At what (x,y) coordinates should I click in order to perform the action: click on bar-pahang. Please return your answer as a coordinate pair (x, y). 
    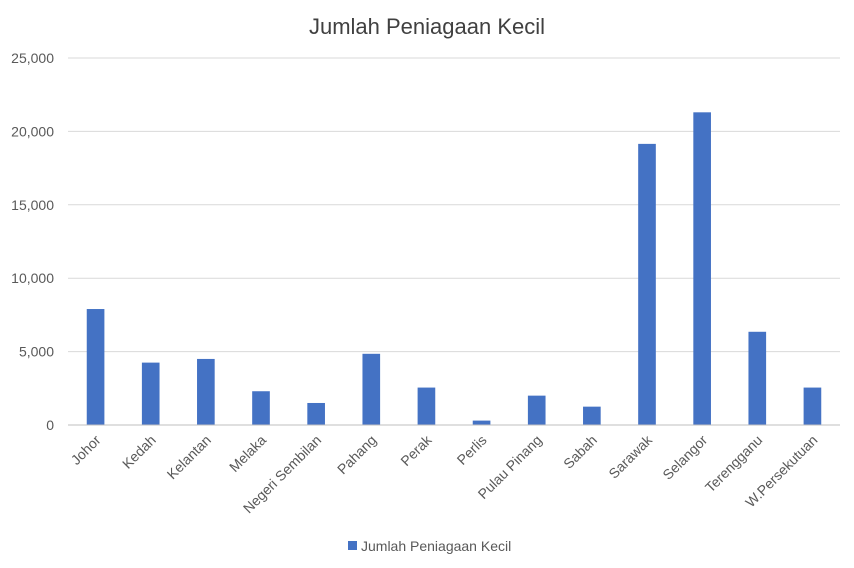
    Looking at the image, I should click on (371, 389).